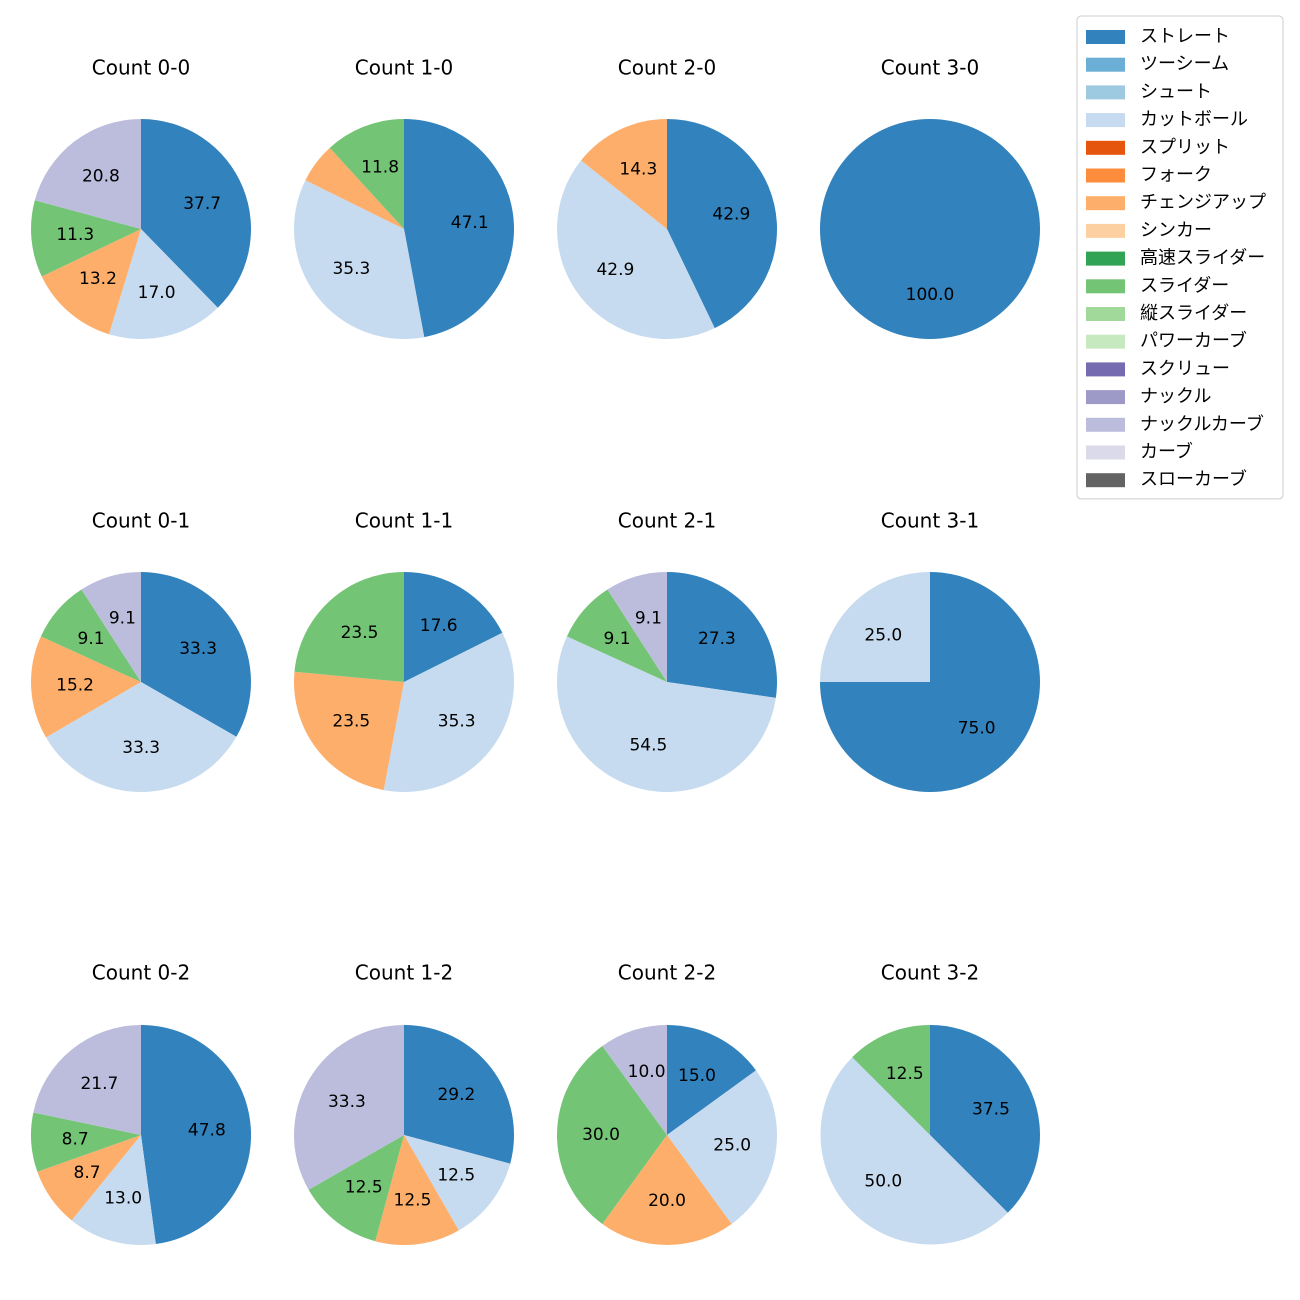  What do you see at coordinates (648, 745) in the screenshot?
I see `pie-slice-label: 54.5` at bounding box center [648, 745].